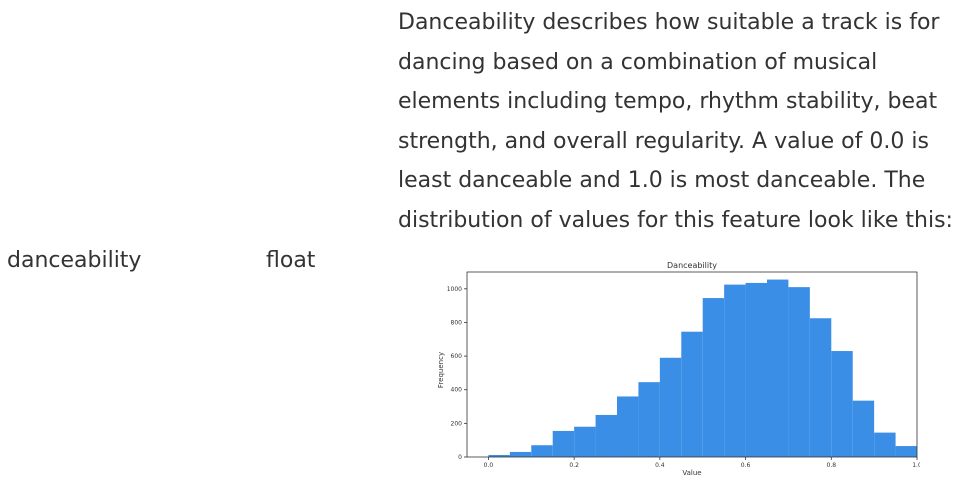 Image resolution: width=974 pixels, height=488 pixels. What do you see at coordinates (692, 265) in the screenshot?
I see `chart-title: Danceability` at bounding box center [692, 265].